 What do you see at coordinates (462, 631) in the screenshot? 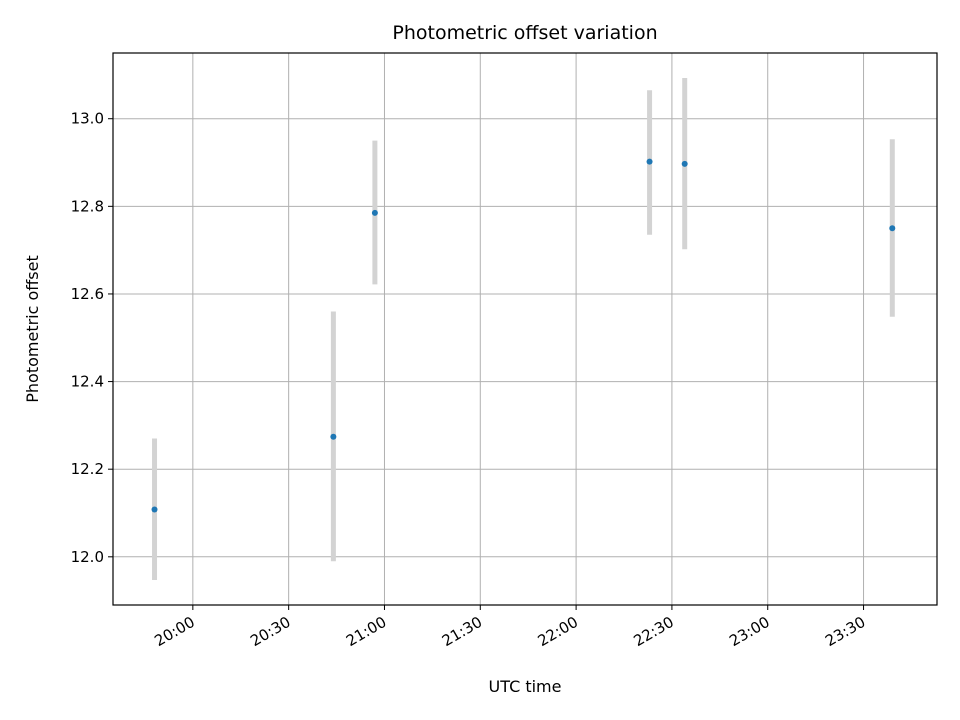
I see `x-tick-label: 21:30` at bounding box center [462, 631].